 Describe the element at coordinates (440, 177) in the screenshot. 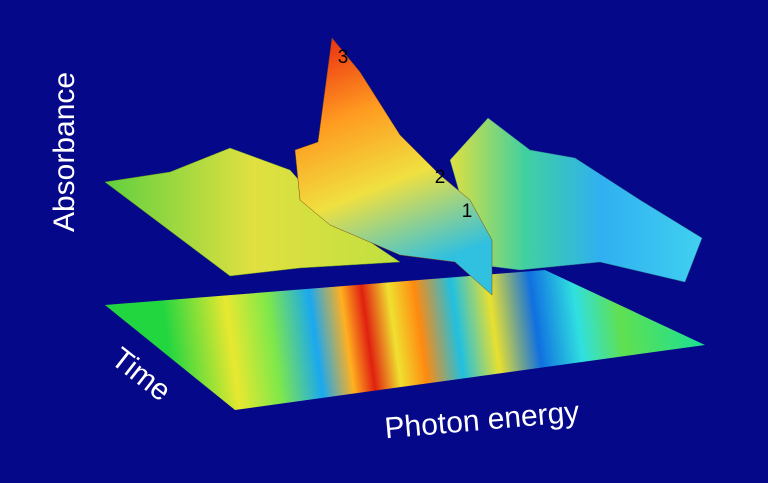

I see `peak-label: 2` at that location.